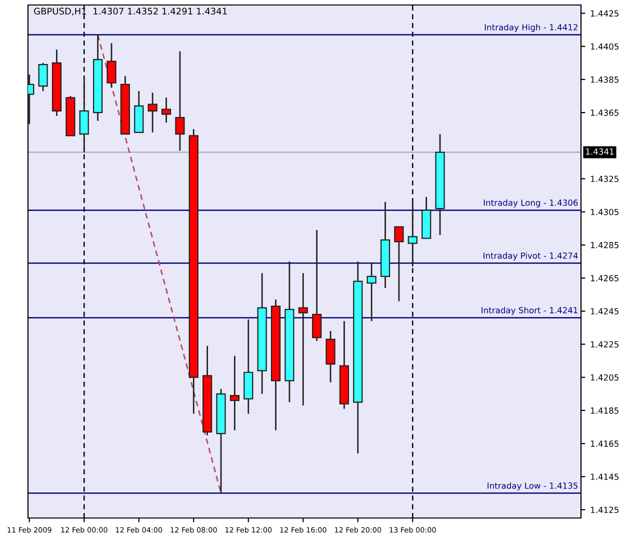 This screenshot has width=625, height=539. What do you see at coordinates (600, 151) in the screenshot?
I see `ref-line-label: 1.4341` at bounding box center [600, 151].